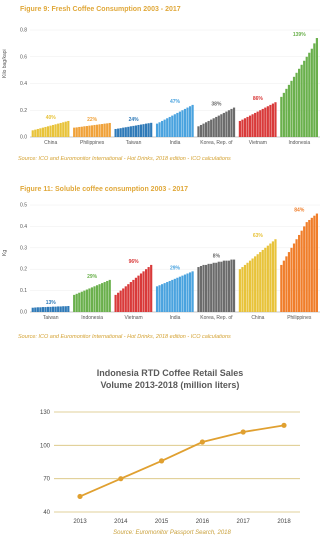 This screenshot has width=327, height=540. Describe the element at coordinates (299, 35) in the screenshot. I see `bar-data-label: 139%` at that location.